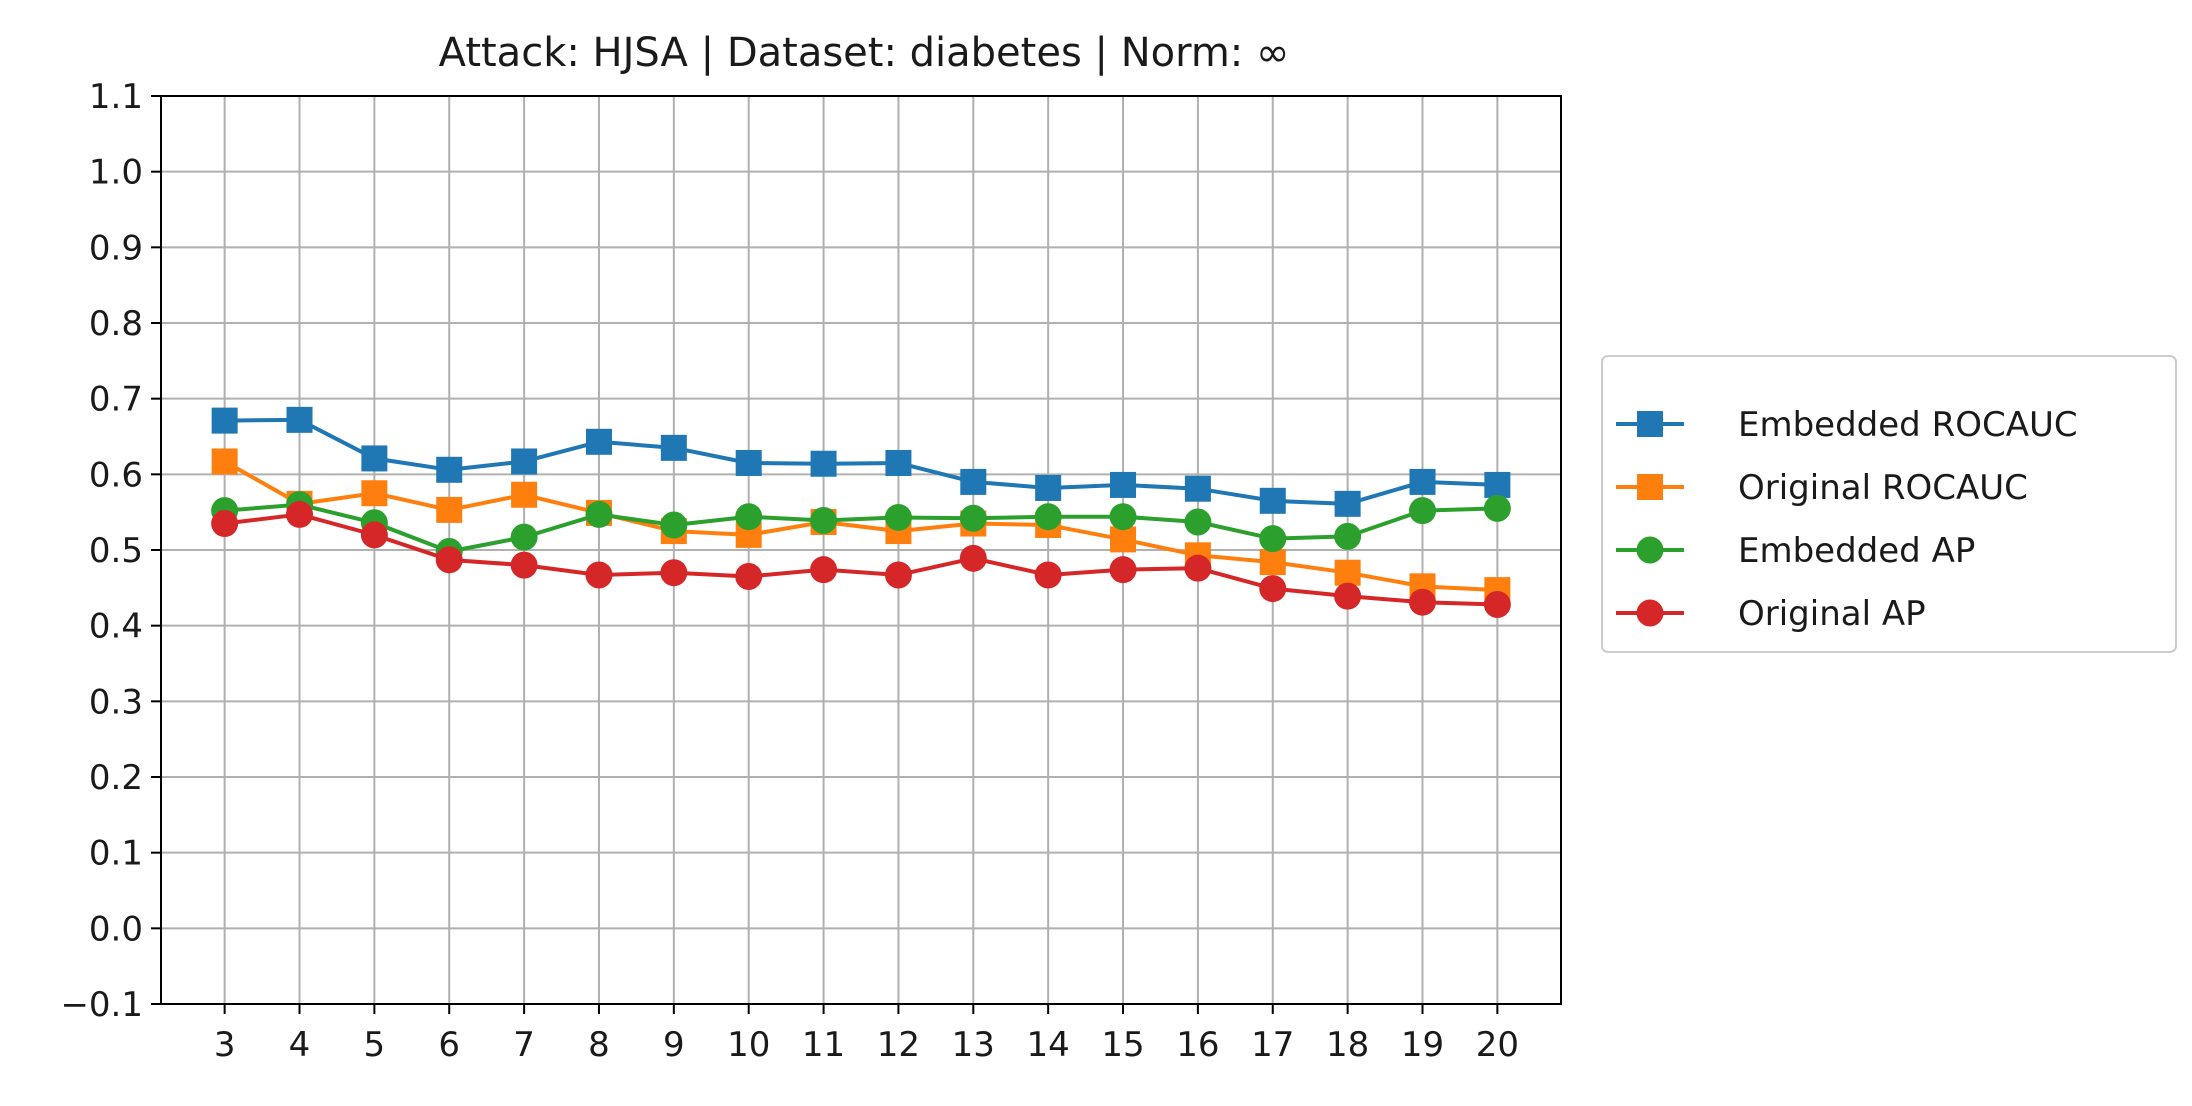  I want to click on series-embedded-rocauc, so click(861, 461).